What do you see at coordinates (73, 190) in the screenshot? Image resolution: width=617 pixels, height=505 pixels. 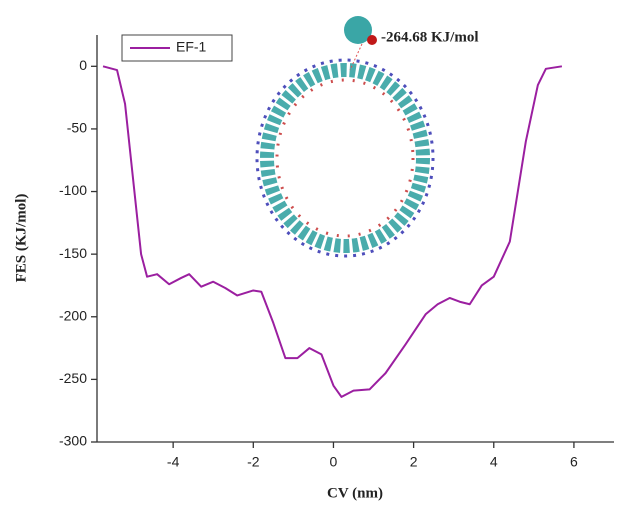 I see `y-tick-label: -100` at bounding box center [73, 190].